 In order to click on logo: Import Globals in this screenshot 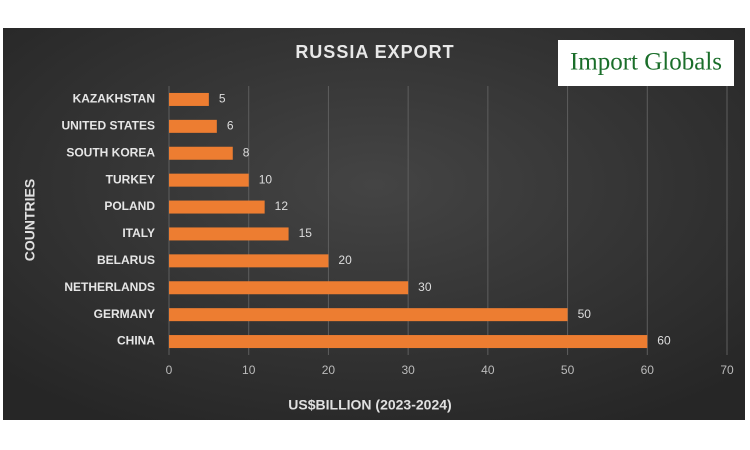, I will do `click(646, 62)`.